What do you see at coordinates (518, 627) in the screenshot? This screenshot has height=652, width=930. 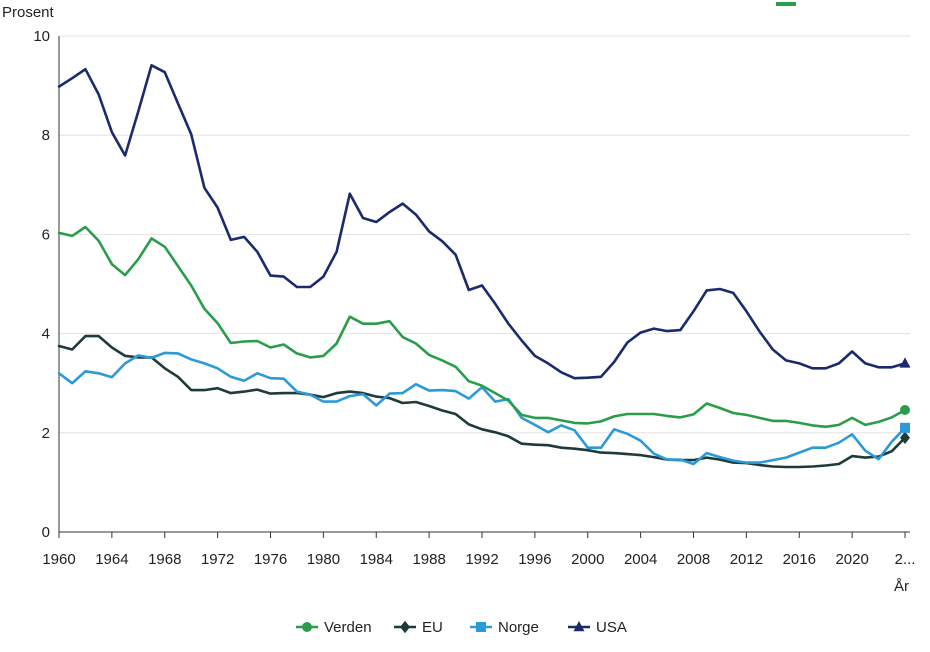 I see `legend-label: Norge` at bounding box center [518, 627].